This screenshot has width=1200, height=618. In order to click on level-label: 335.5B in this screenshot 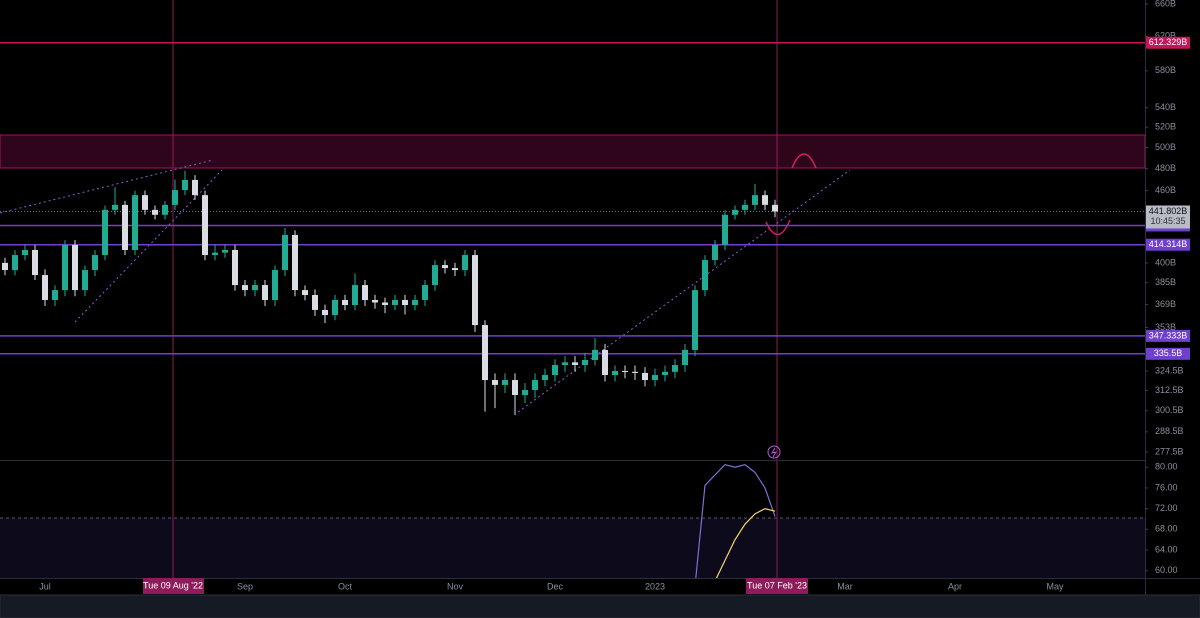, I will do `click(1168, 353)`.